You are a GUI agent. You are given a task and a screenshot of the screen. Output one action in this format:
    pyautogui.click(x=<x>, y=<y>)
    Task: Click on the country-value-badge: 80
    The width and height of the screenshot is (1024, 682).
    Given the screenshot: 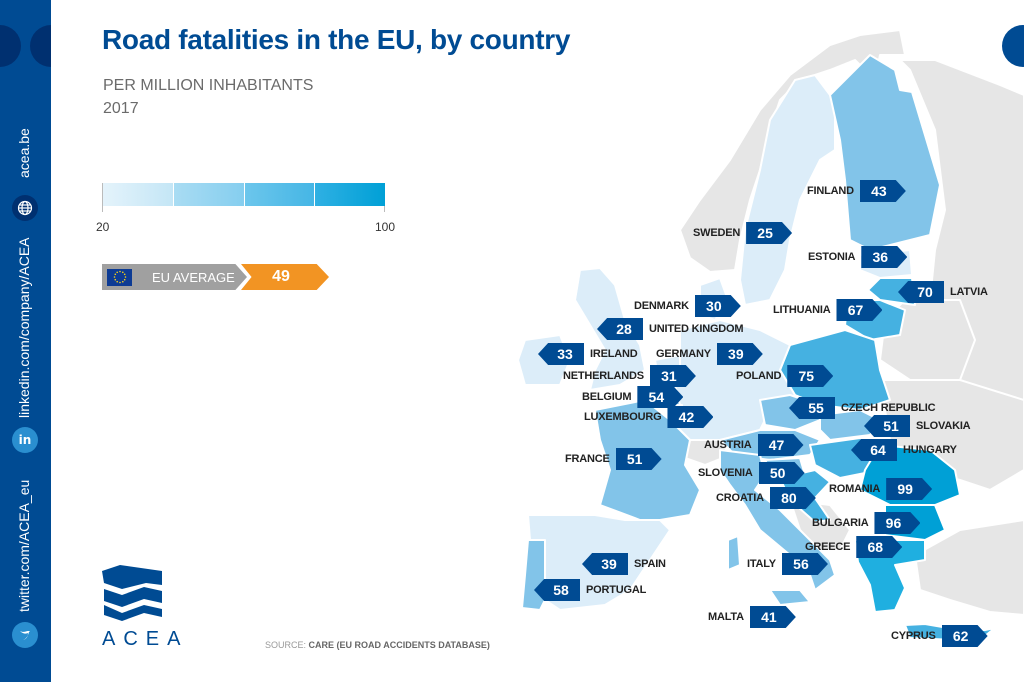 What is the action you would take?
    pyautogui.click(x=792, y=498)
    